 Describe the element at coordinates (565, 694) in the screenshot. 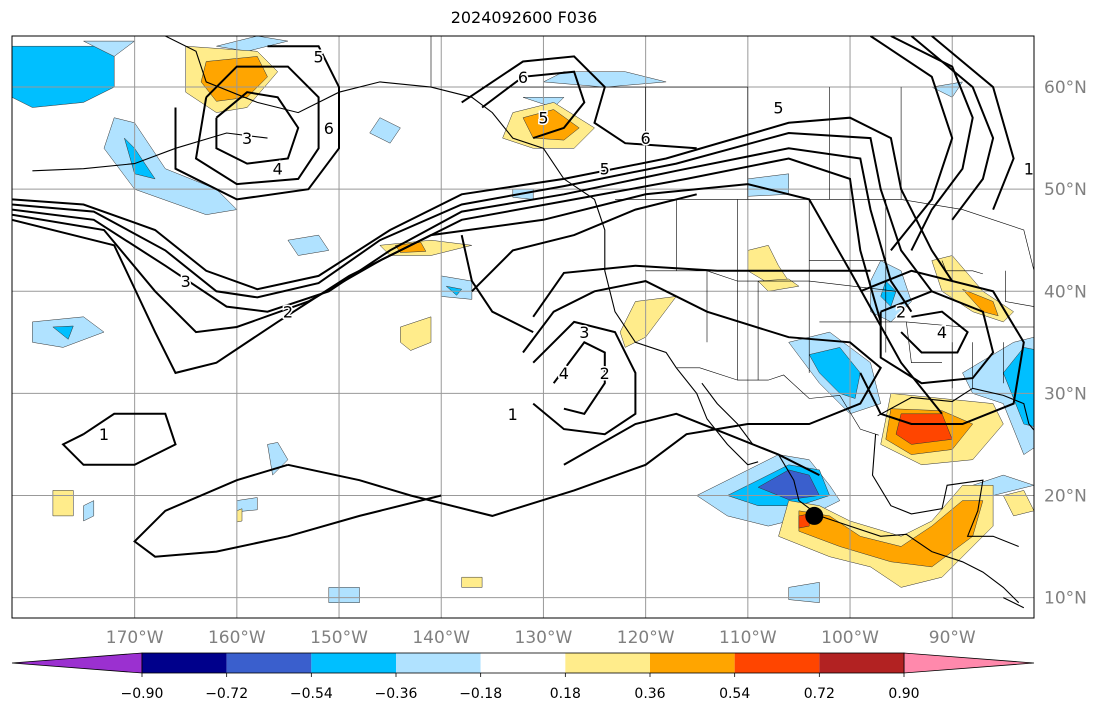

I see `colorbar-label: 0.18` at that location.